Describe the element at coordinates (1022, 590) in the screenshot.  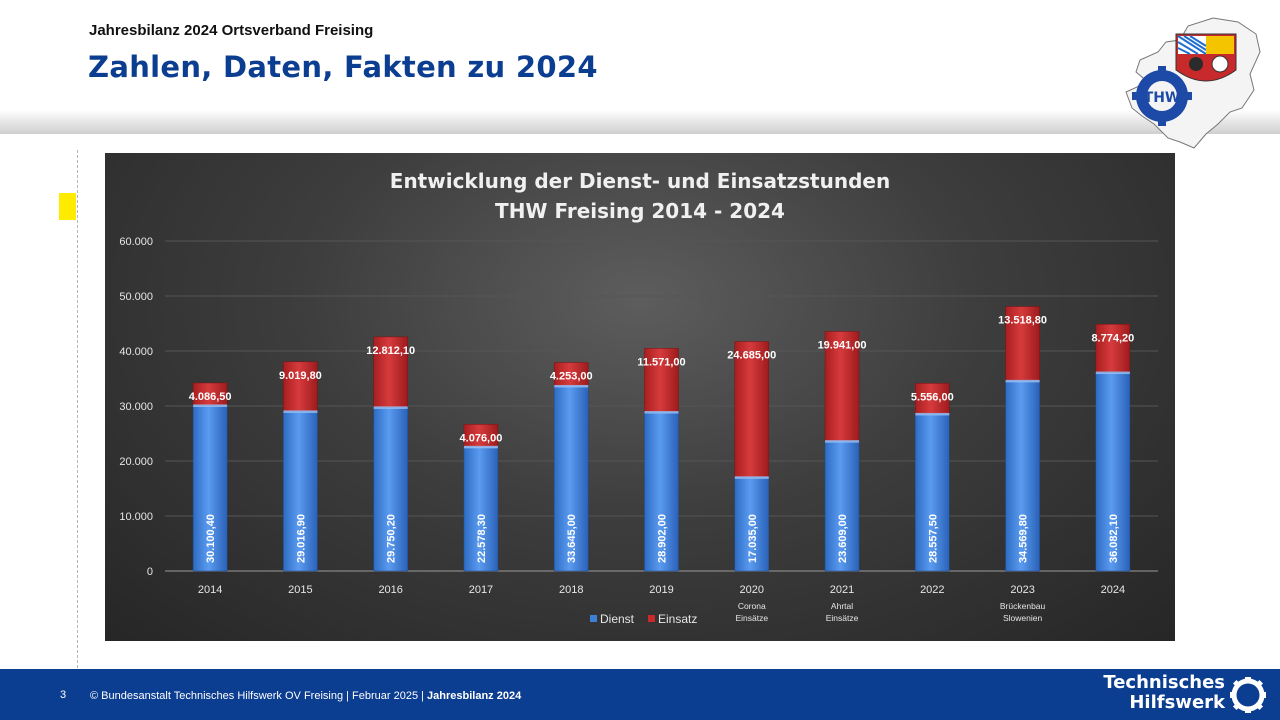
I see `x-tick-label: 2023` at that location.